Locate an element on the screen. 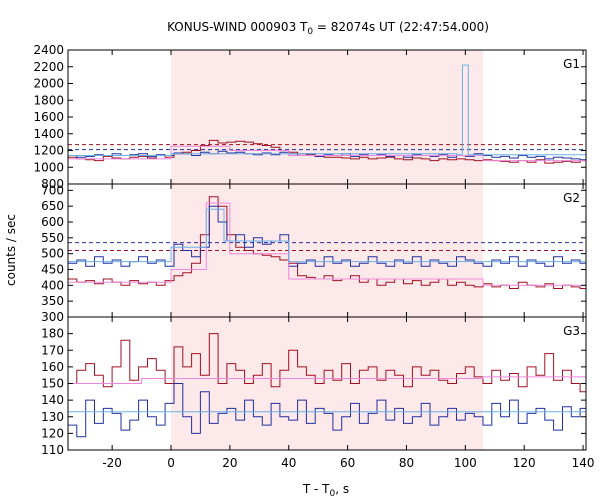 Image resolution: width=600 pixels, height=500 pixels. y-tick-label: 450 is located at coordinates (52, 270).